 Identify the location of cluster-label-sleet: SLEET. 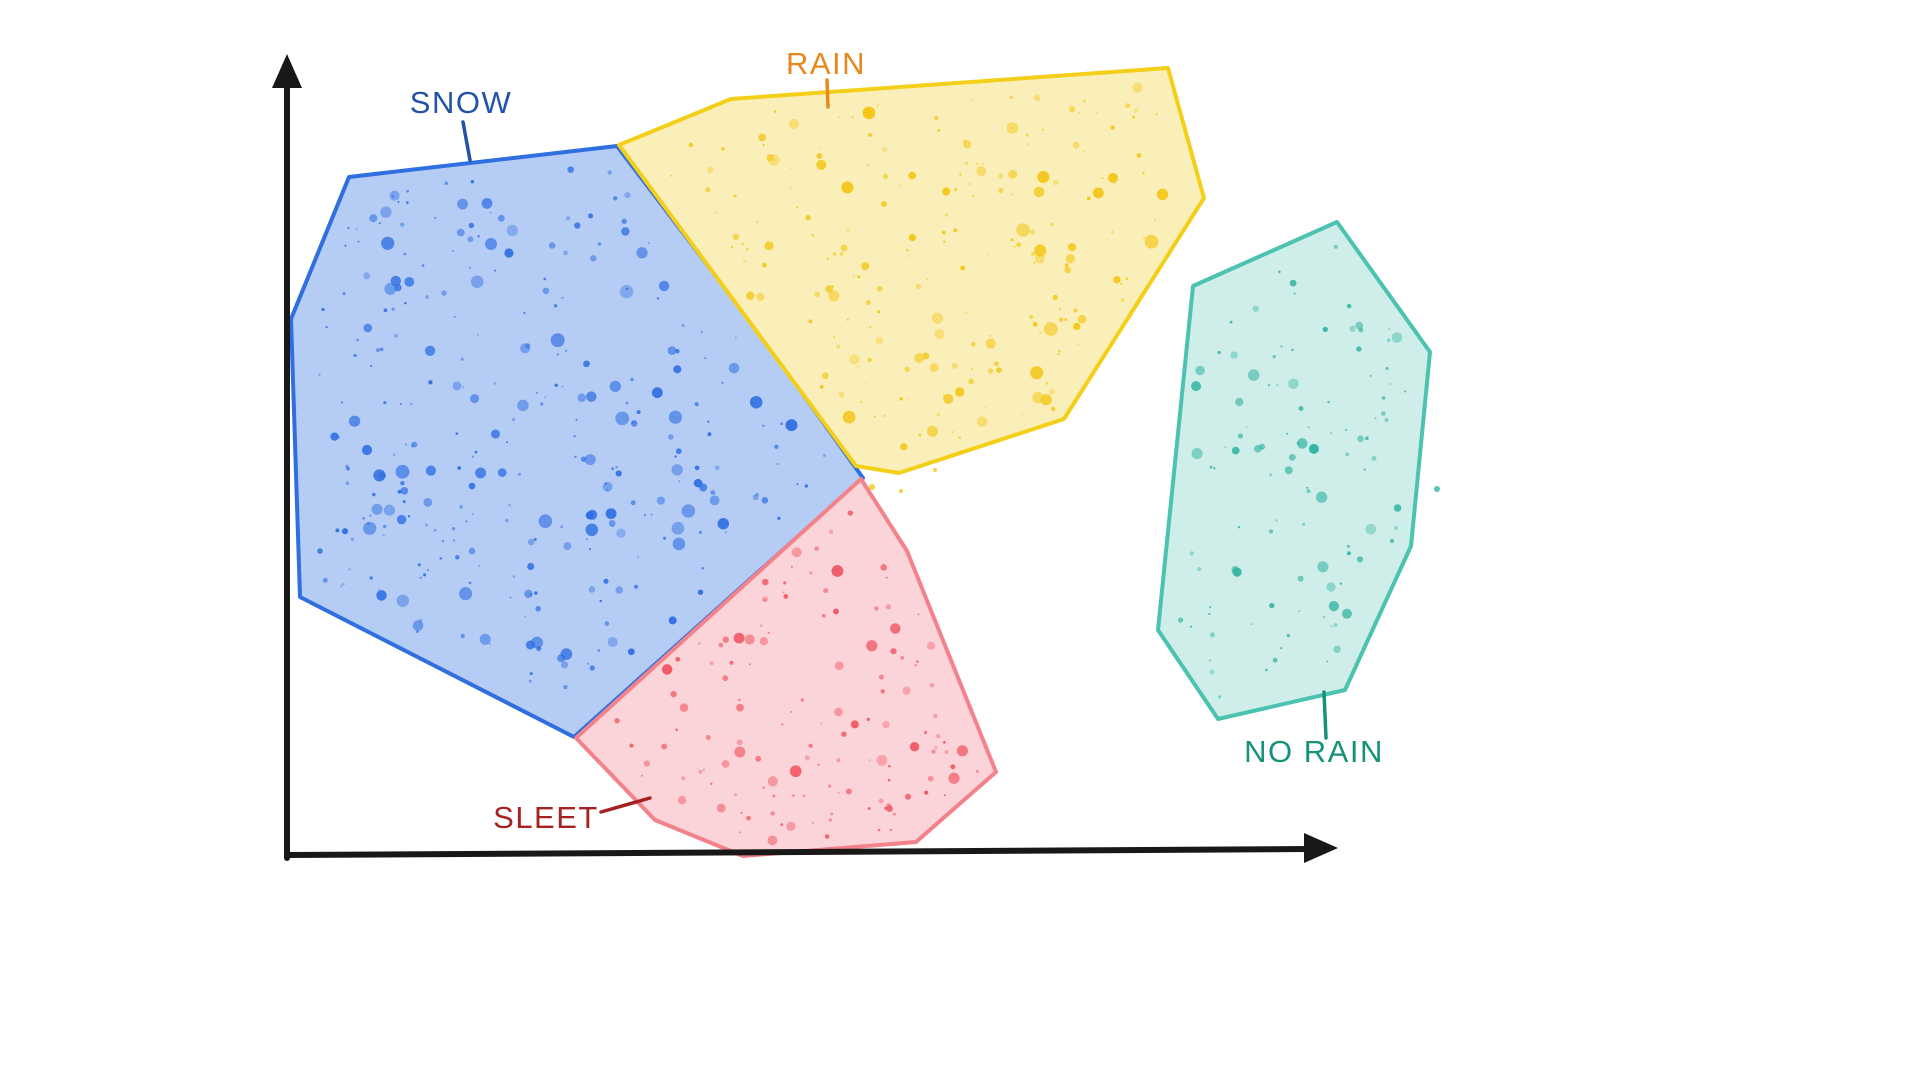
(546, 817).